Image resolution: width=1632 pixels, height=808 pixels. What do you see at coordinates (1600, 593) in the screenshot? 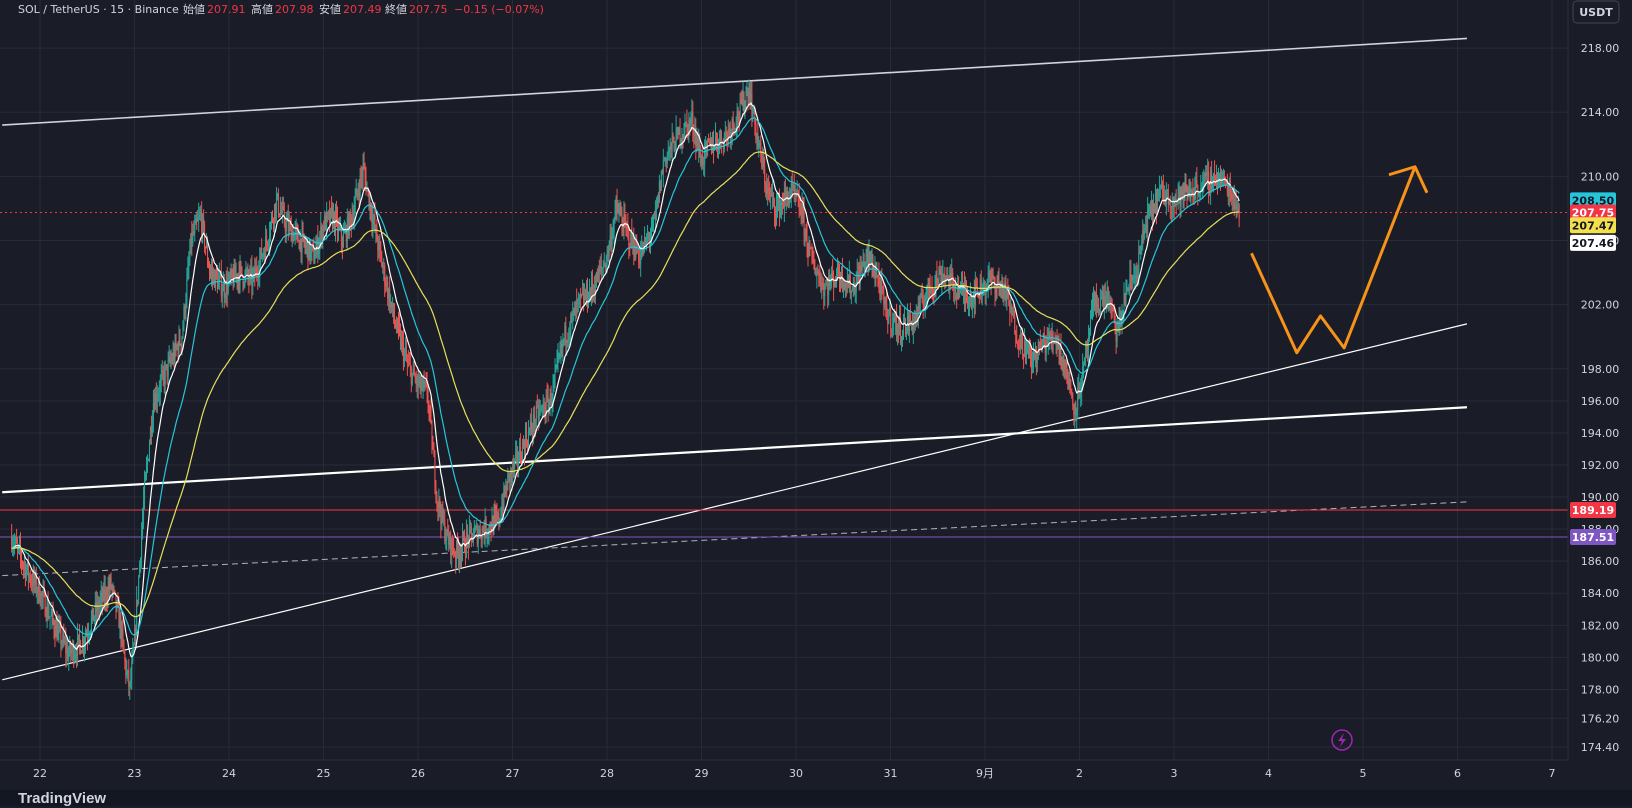
I see `y-tick-label: 184.00` at bounding box center [1600, 593].